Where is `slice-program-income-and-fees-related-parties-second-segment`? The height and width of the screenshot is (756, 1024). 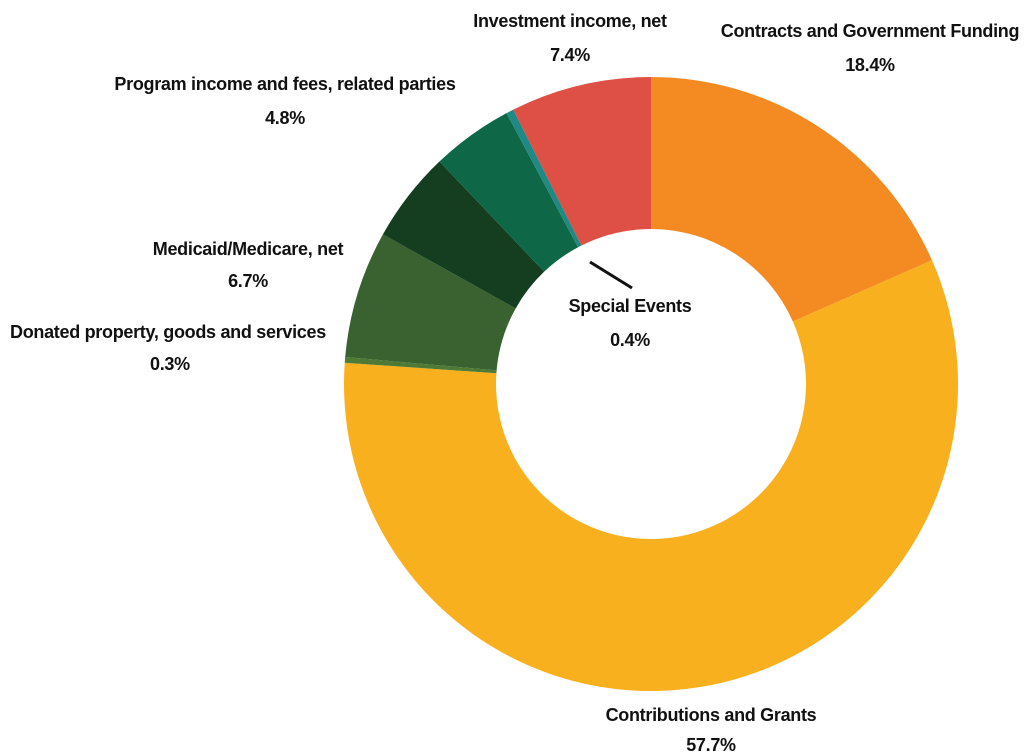 slice-program-income-and-fees-related-parties-second-segment is located at coordinates (509, 192).